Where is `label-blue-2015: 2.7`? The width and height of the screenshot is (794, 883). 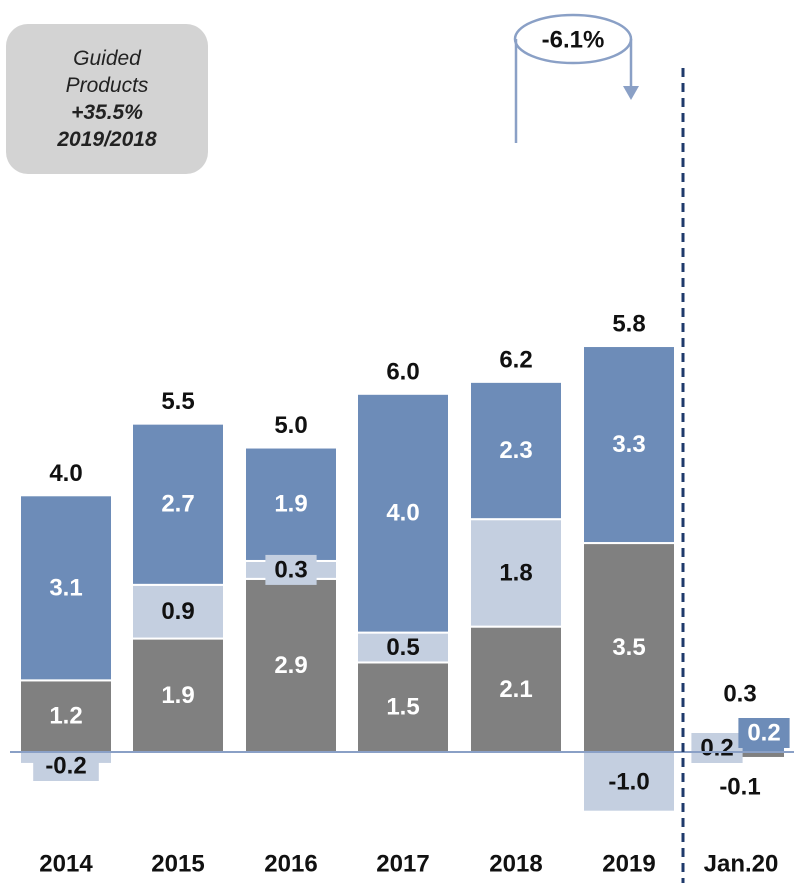
label-blue-2015: 2.7 is located at coordinates (177, 504).